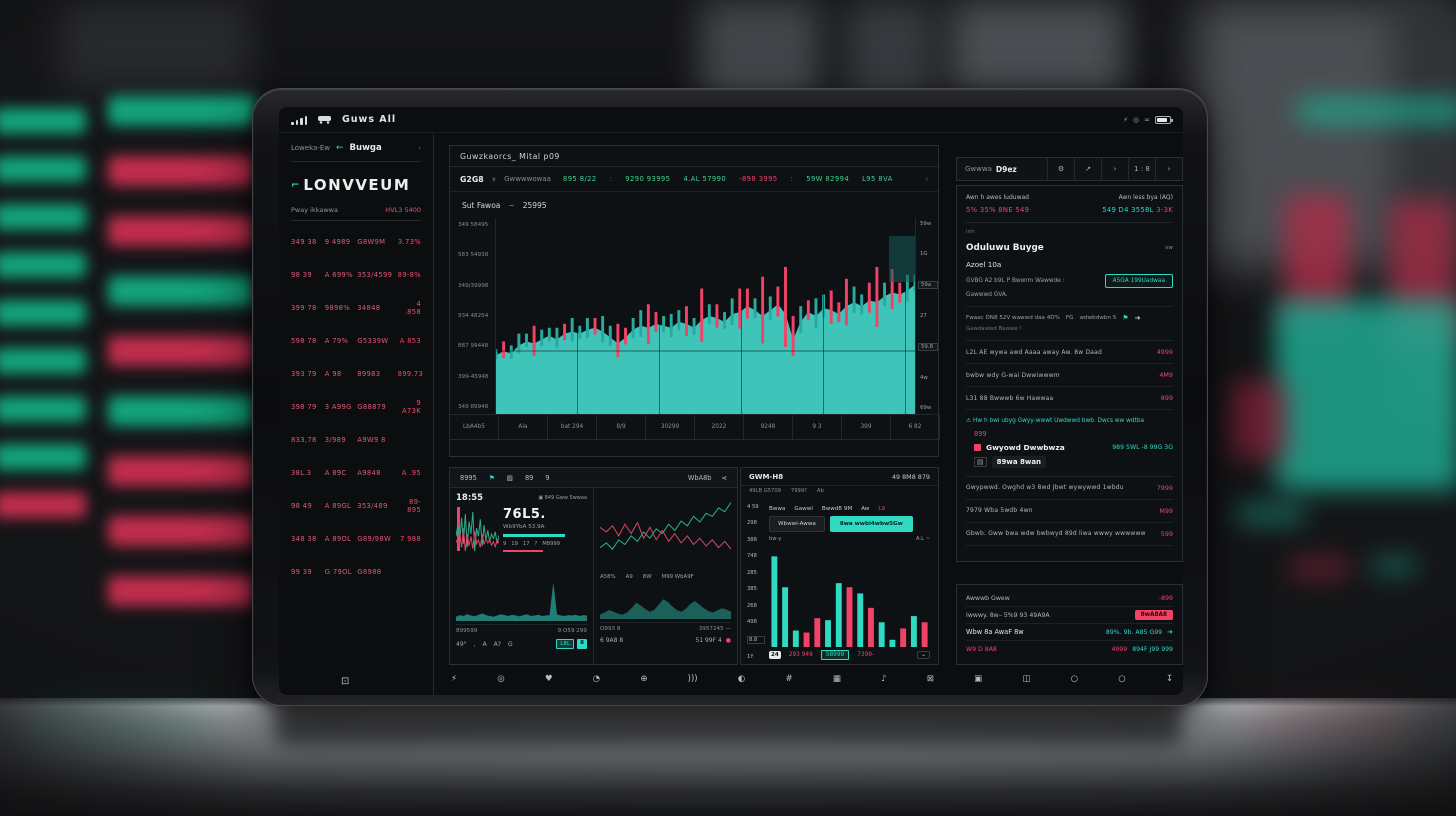 Image resolution: width=1456 pixels, height=816 pixels. What do you see at coordinates (547, 477) in the screenshot?
I see `mini-head-value2: 9` at bounding box center [547, 477].